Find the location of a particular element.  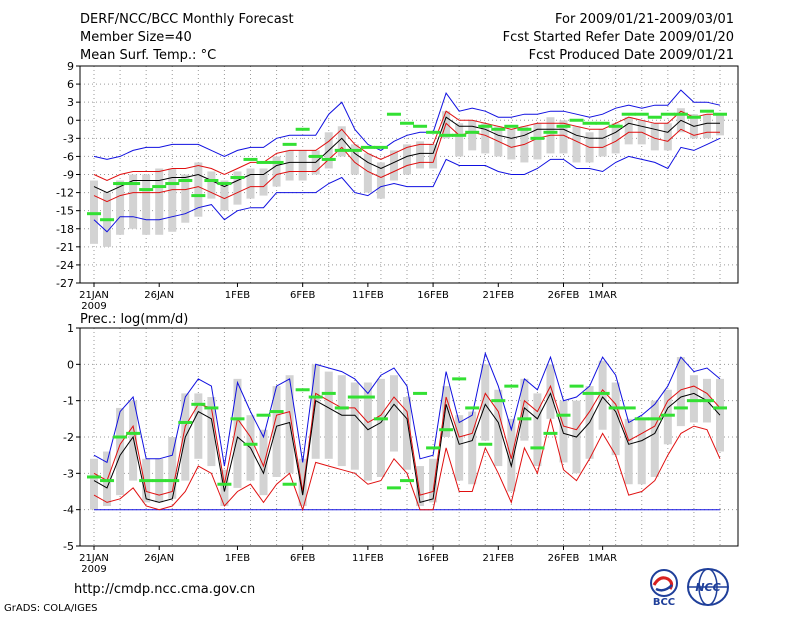

temp-red-upper-line is located at coordinates (406, 146).